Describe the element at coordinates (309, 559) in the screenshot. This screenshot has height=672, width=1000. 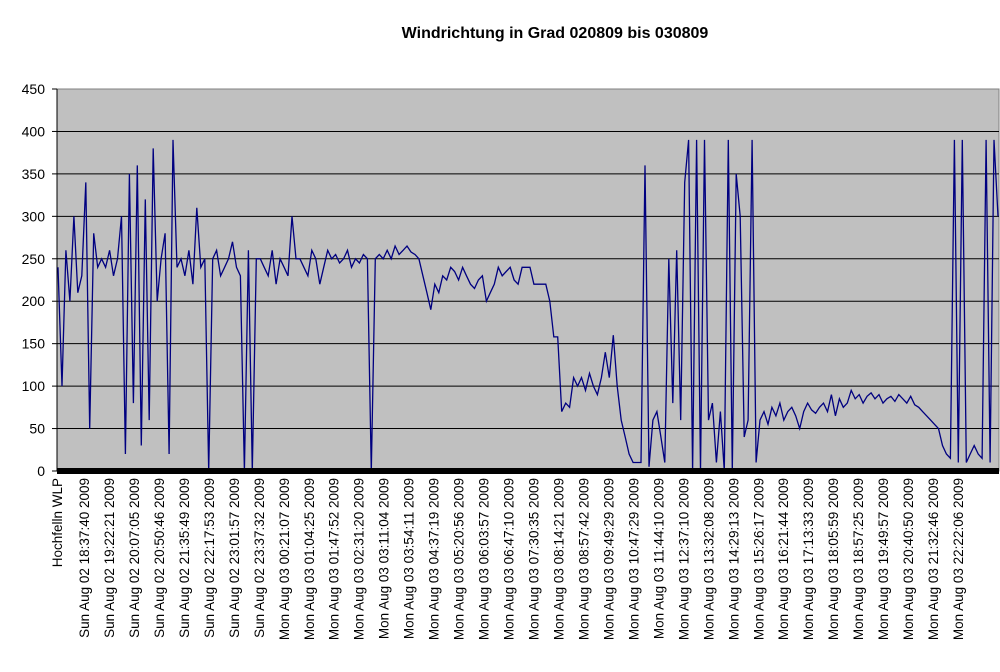
I see `x-tick-label: Mon Aug 03 01:04:25 2009` at that location.